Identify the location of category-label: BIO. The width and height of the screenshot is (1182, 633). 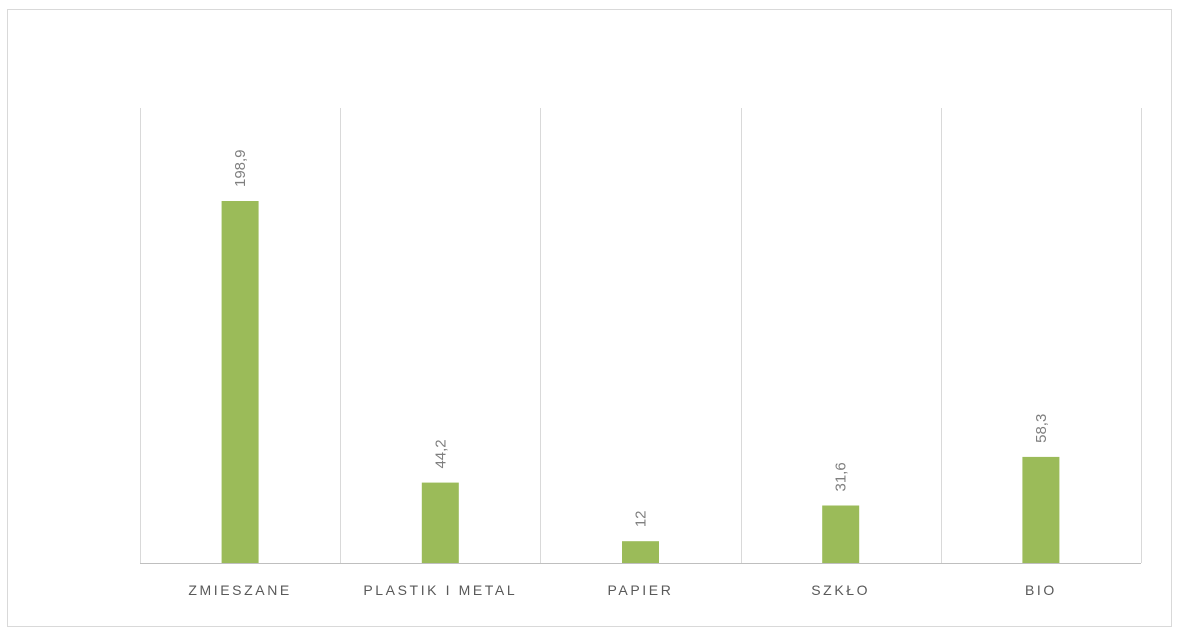
(1041, 590).